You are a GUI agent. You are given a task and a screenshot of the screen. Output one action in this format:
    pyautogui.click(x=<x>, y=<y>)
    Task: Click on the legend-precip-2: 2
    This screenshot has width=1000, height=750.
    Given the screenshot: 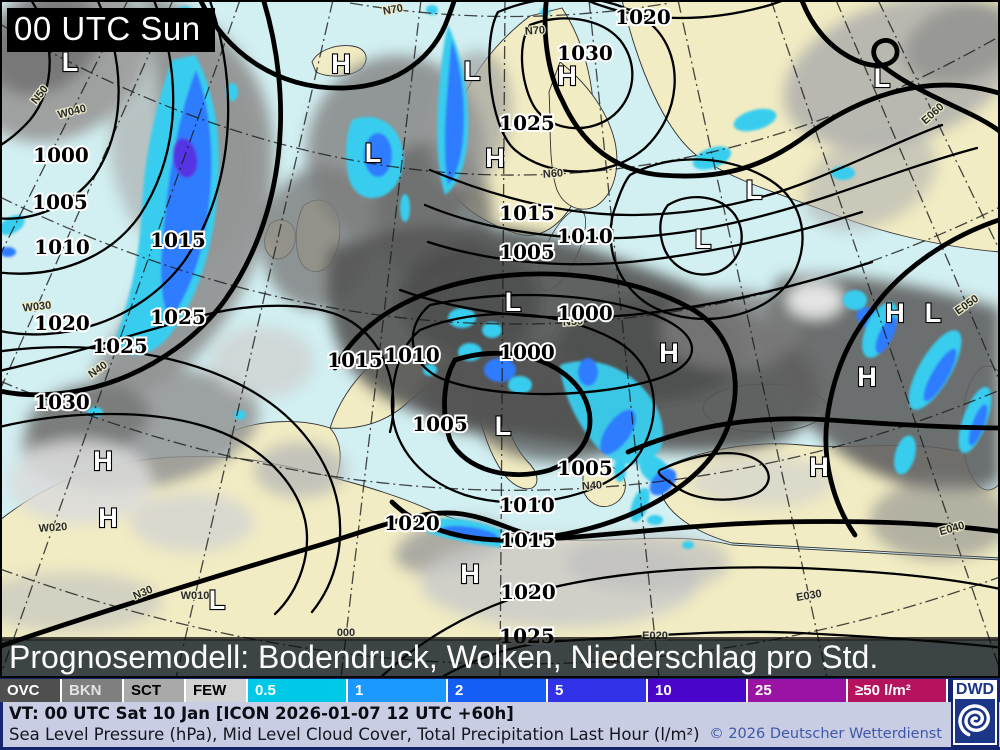 What is the action you would take?
    pyautogui.click(x=498, y=690)
    